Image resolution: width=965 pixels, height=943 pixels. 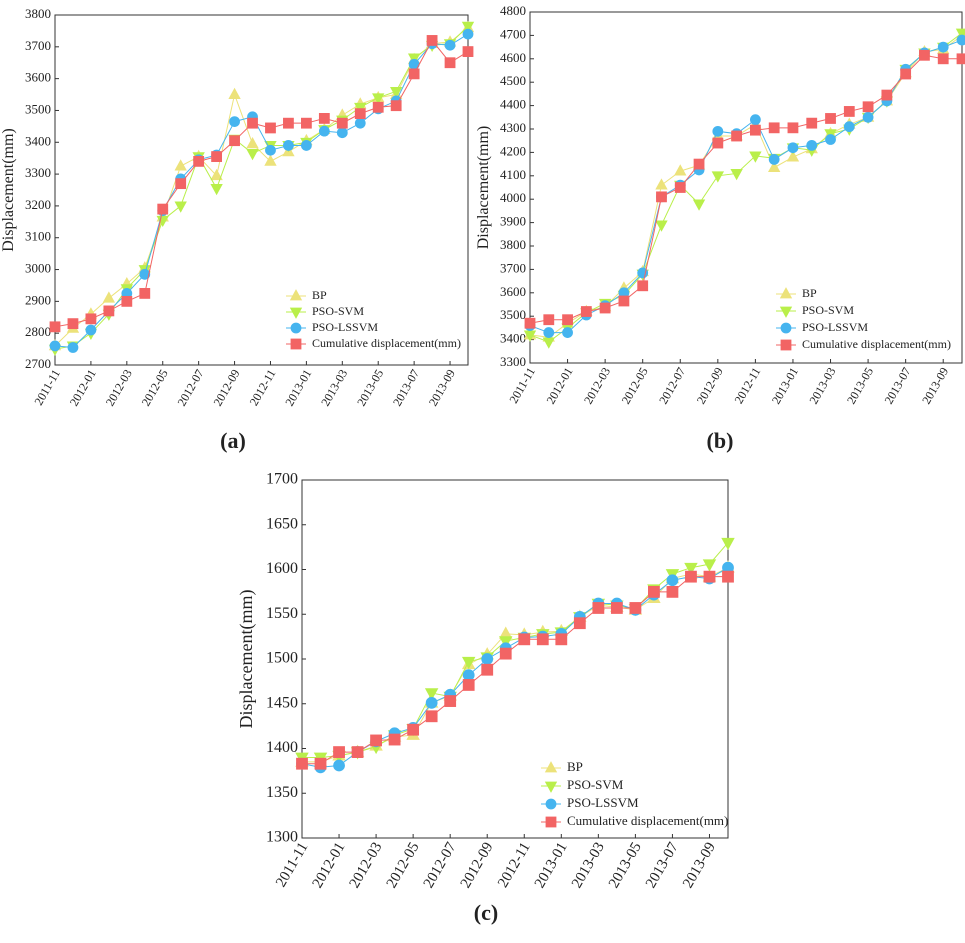 What do you see at coordinates (513, 57) in the screenshot?
I see `y-tick-label: 4600` at bounding box center [513, 57].